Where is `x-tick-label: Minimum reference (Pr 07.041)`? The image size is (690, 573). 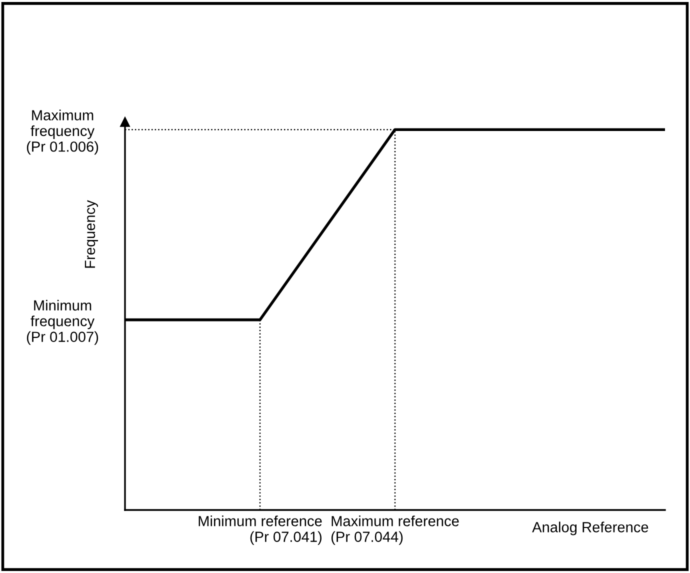 x-tick-label: Minimum reference (Pr 07.041) is located at coordinates (260, 530).